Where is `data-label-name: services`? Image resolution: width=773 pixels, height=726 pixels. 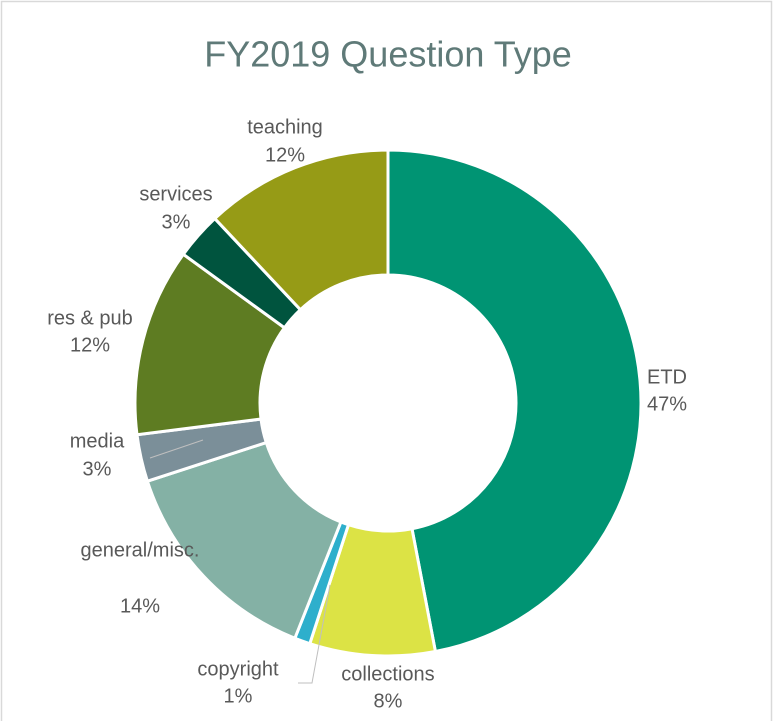
data-label-name: services is located at coordinates (175, 194).